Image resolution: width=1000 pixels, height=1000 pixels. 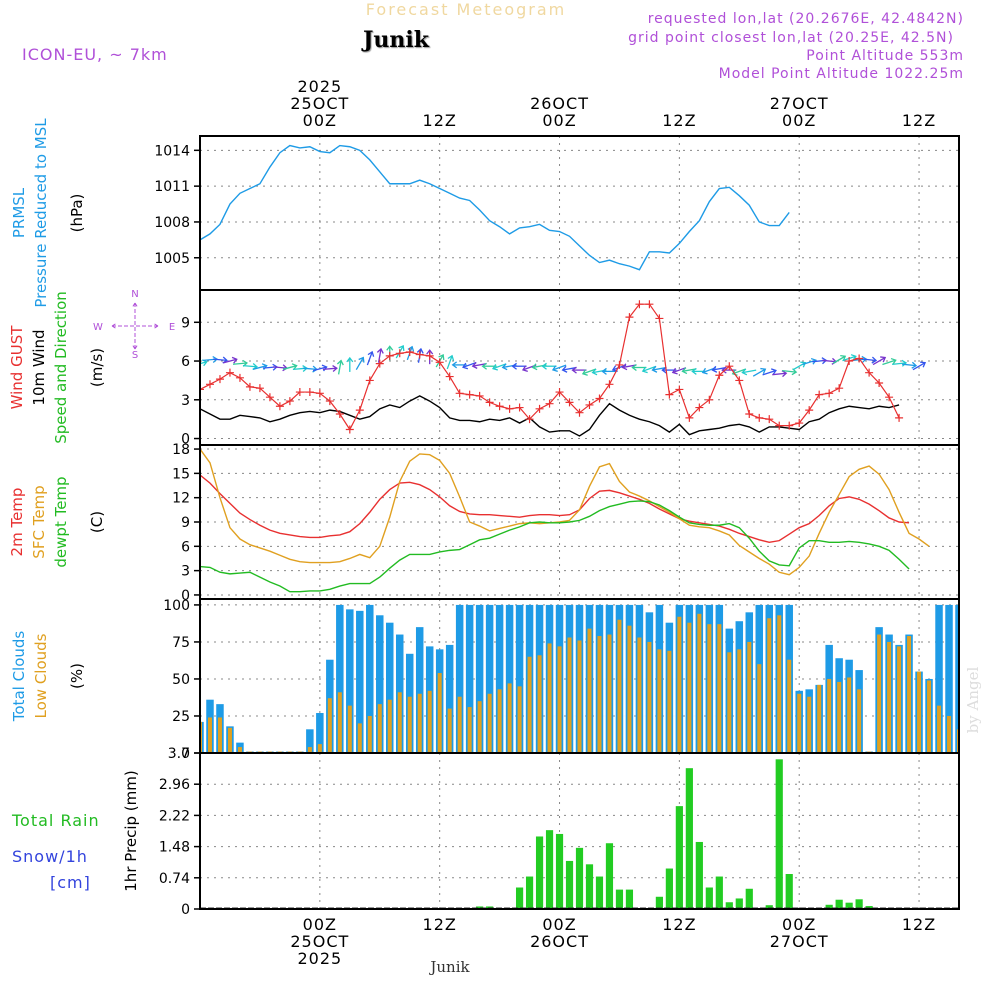 What do you see at coordinates (466, 9) in the screenshot?
I see `meteogram-title: Forecast Meteogram` at bounding box center [466, 9].